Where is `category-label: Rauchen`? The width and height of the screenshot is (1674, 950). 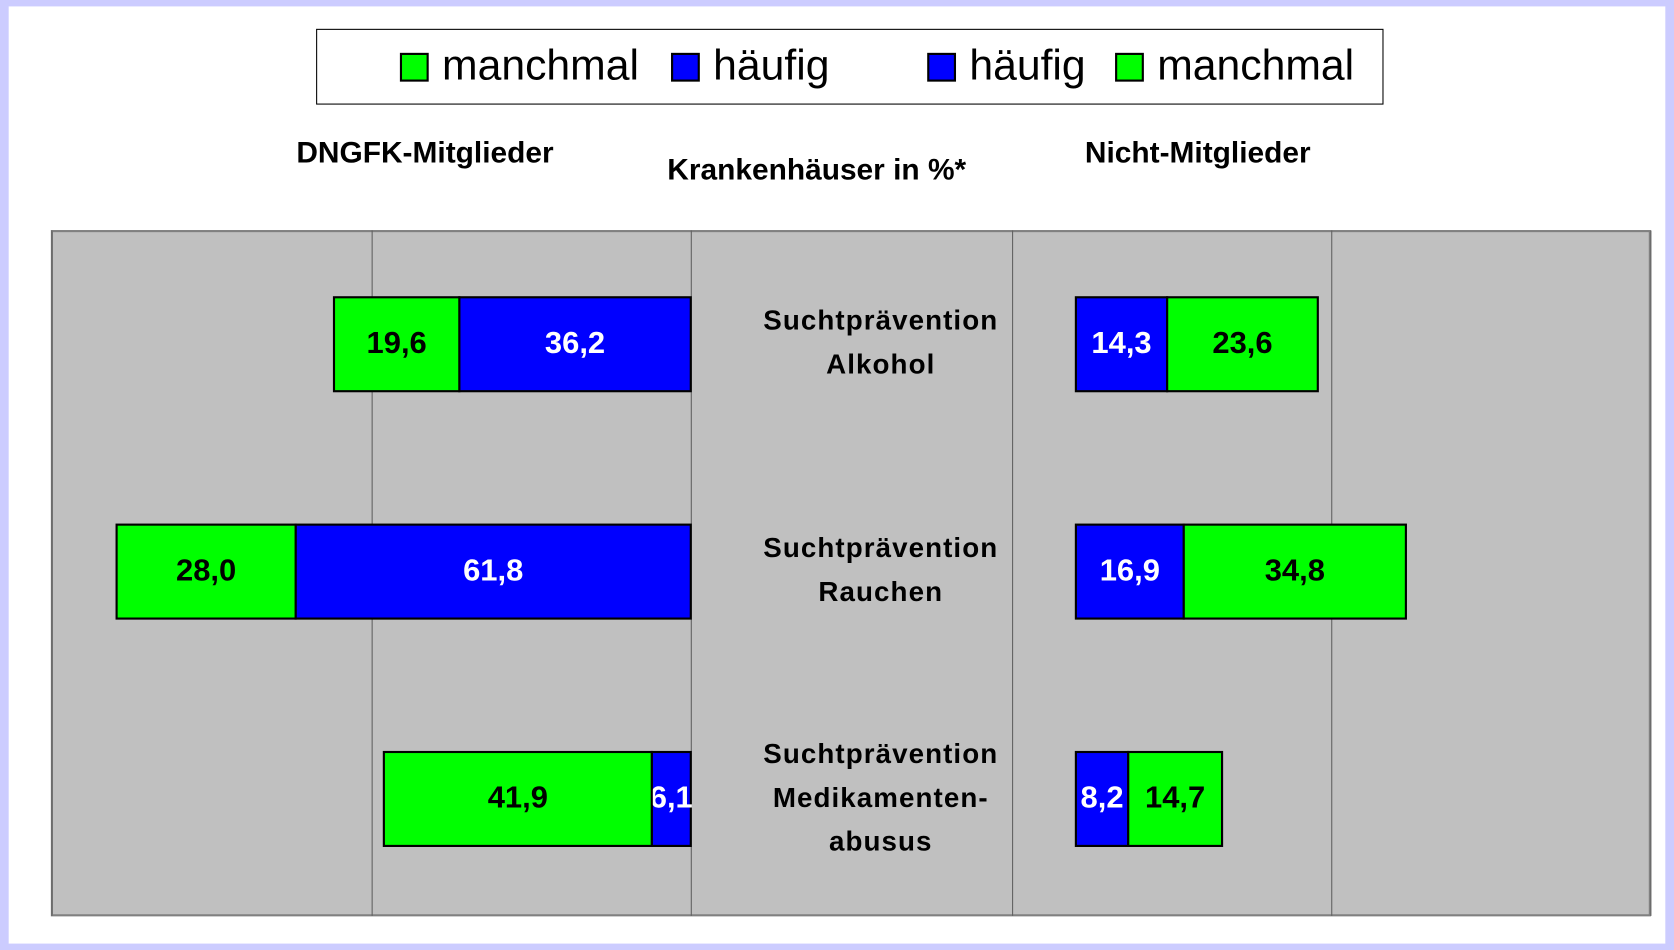
category-label: Rauchen is located at coordinates (880, 591).